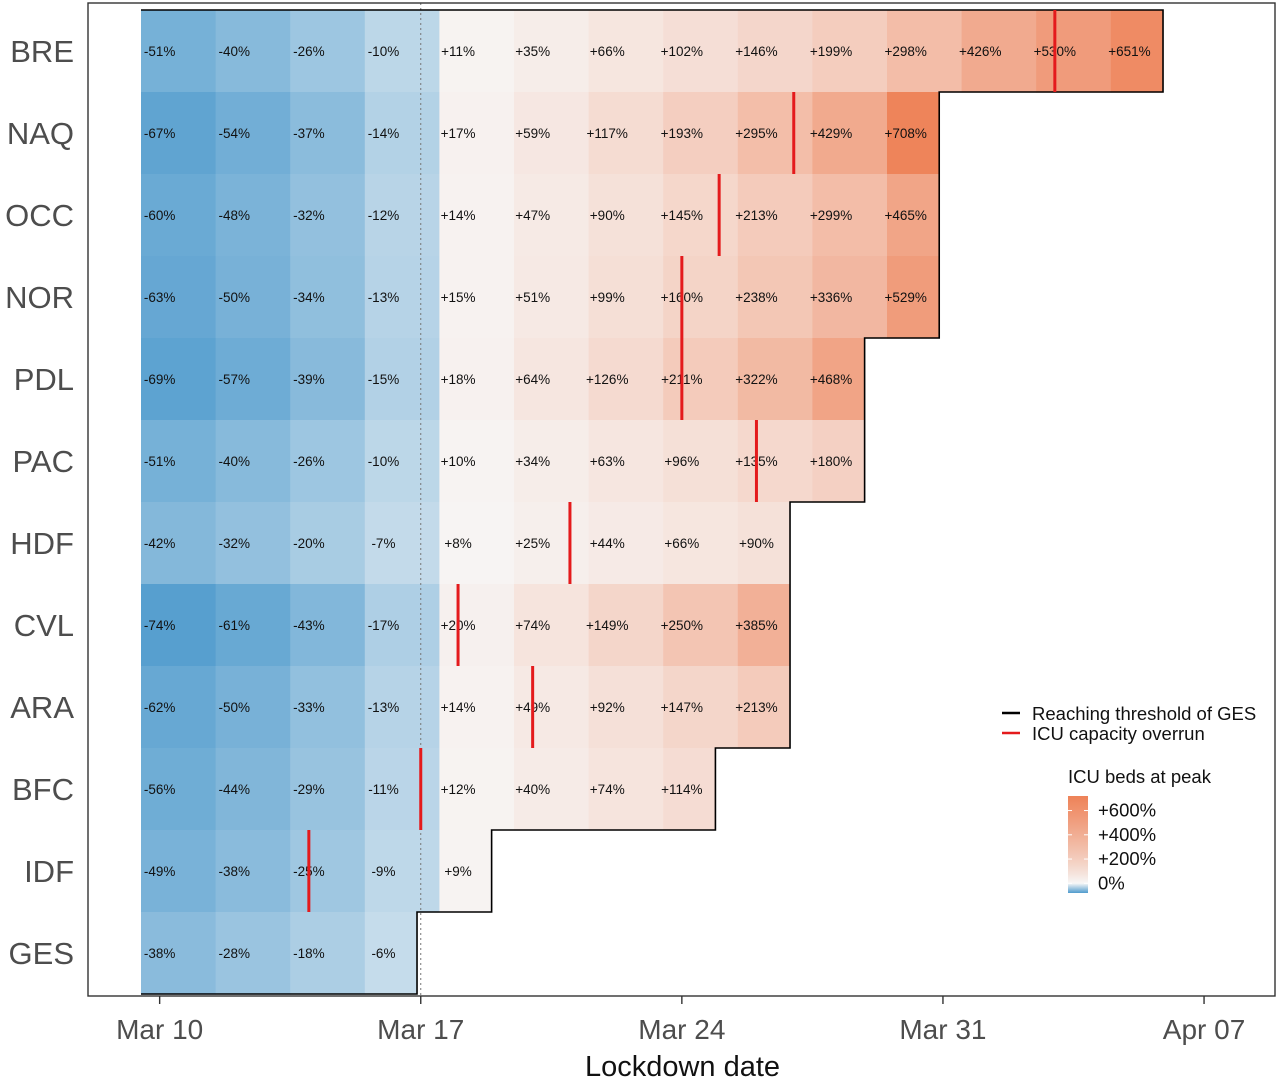 This screenshot has width=1280, height=1088. I want to click on cell-value-label: -44%, so click(234, 789).